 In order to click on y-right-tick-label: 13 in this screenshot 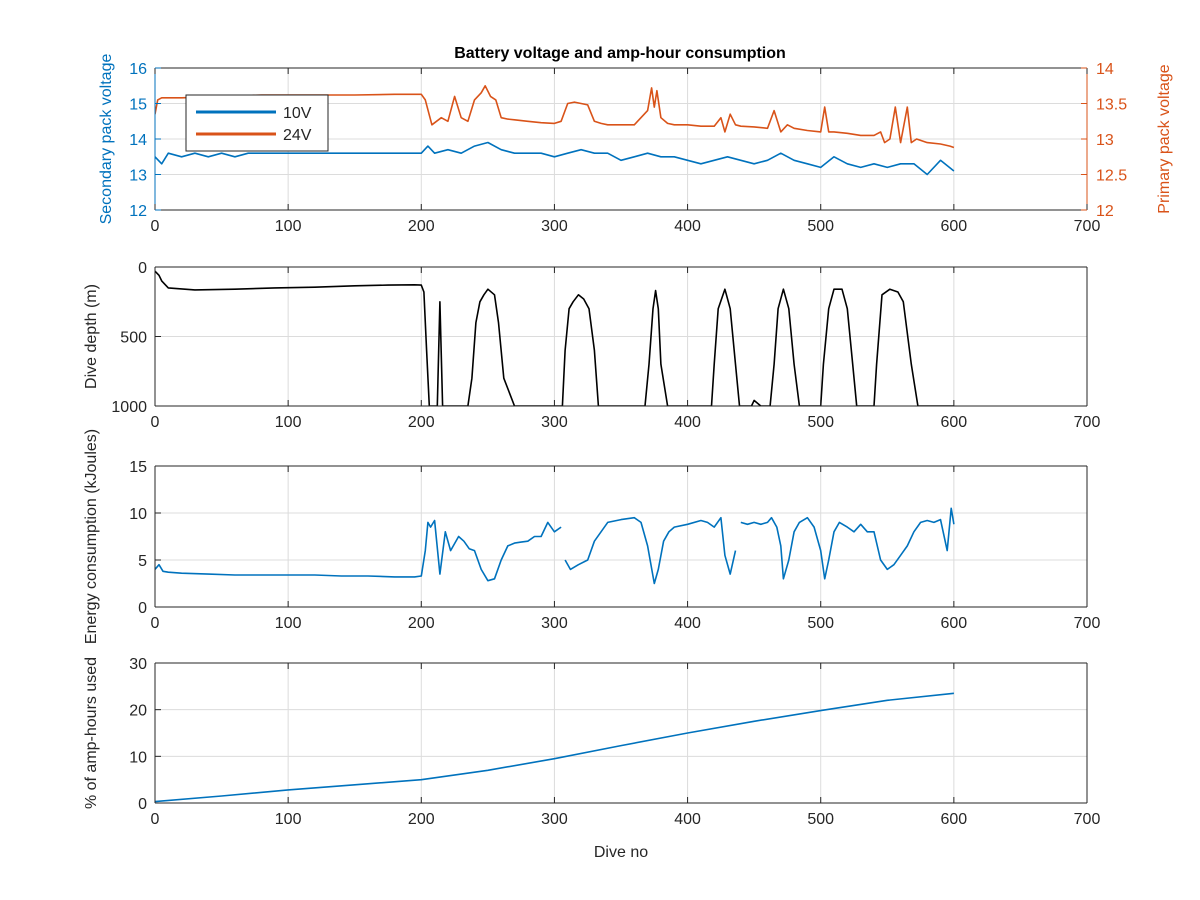, I will do `click(1105, 140)`.